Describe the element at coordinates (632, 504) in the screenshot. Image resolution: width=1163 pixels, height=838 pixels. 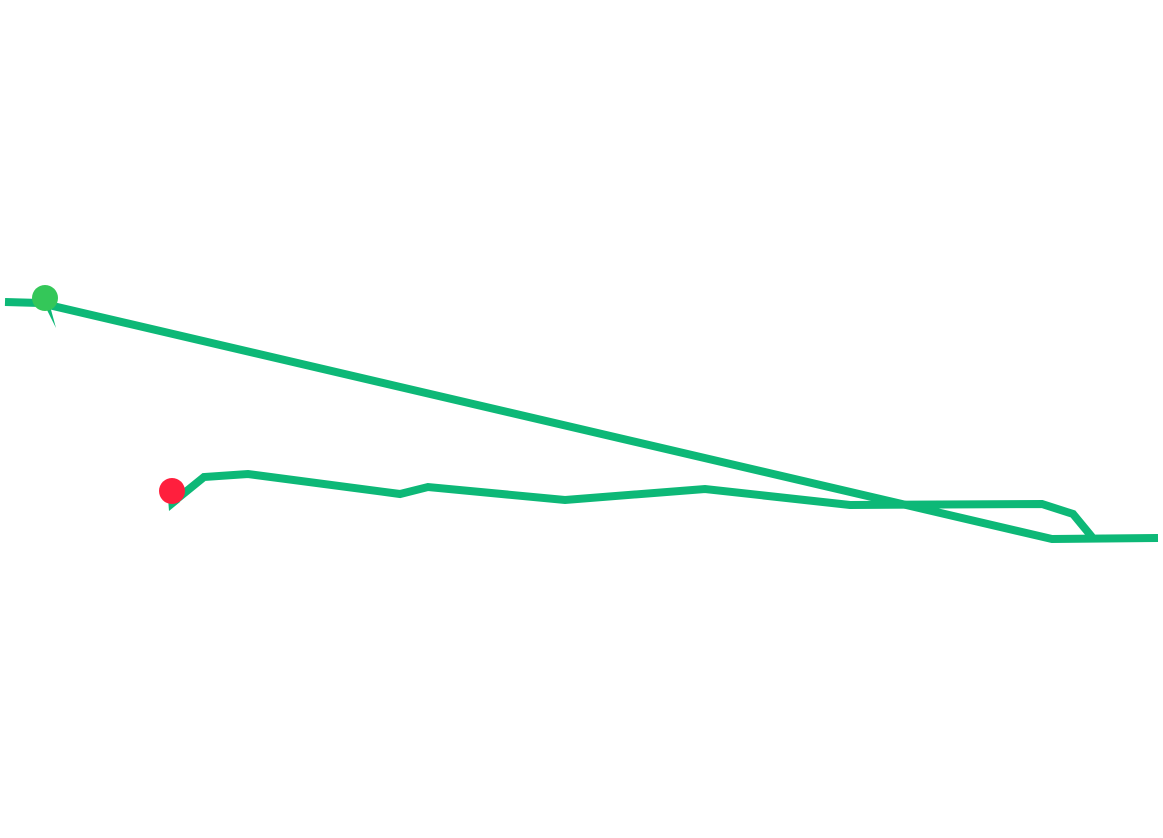
I see `route-return` at that location.